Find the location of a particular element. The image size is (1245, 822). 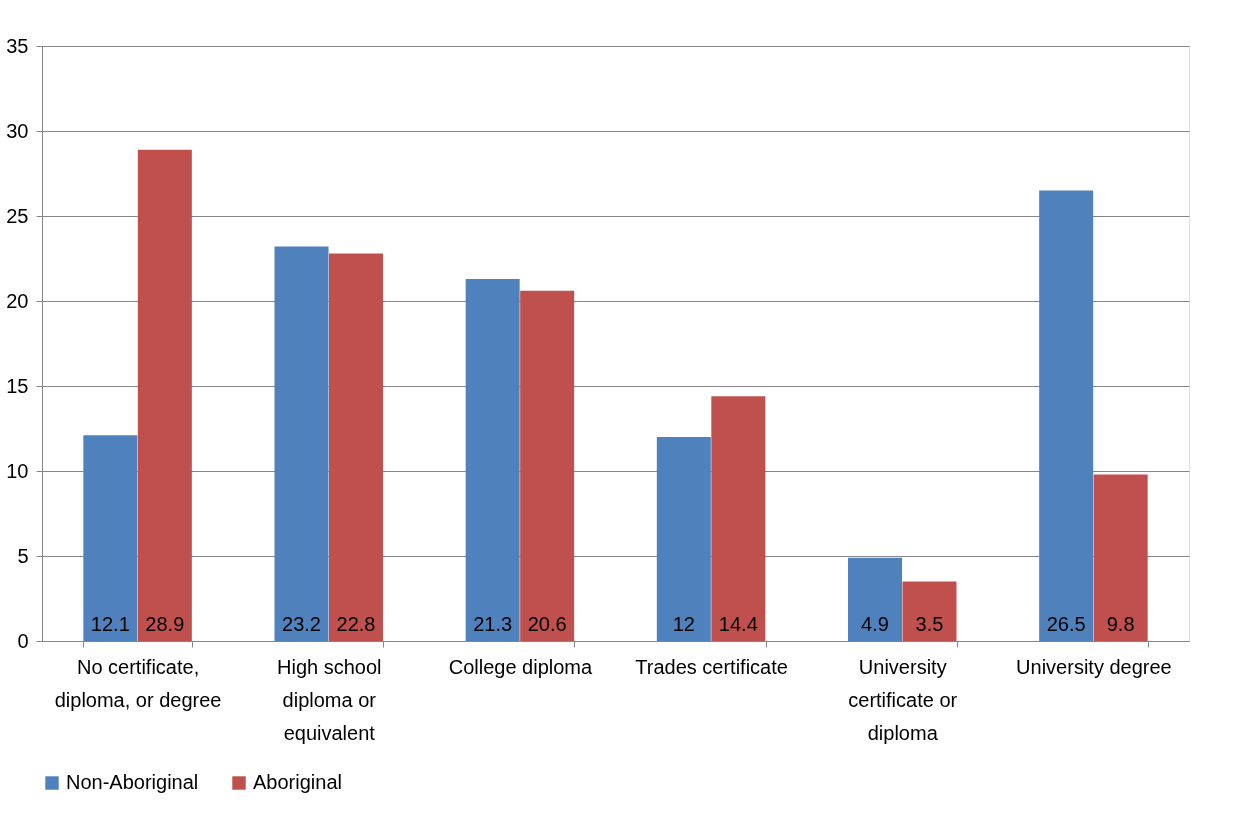

y-tick-label: 35 is located at coordinates (17, 45).